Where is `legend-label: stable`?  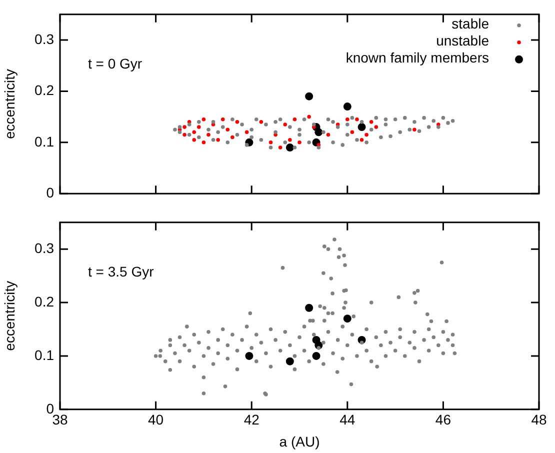
legend-label: stable is located at coordinates (471, 23).